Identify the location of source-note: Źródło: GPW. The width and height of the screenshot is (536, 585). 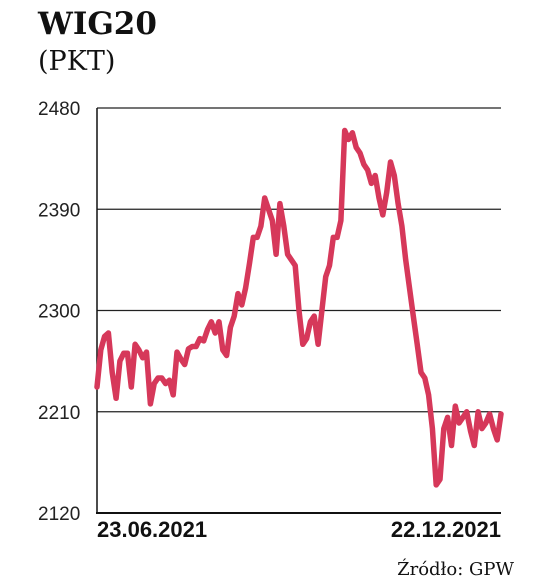
(455, 569).